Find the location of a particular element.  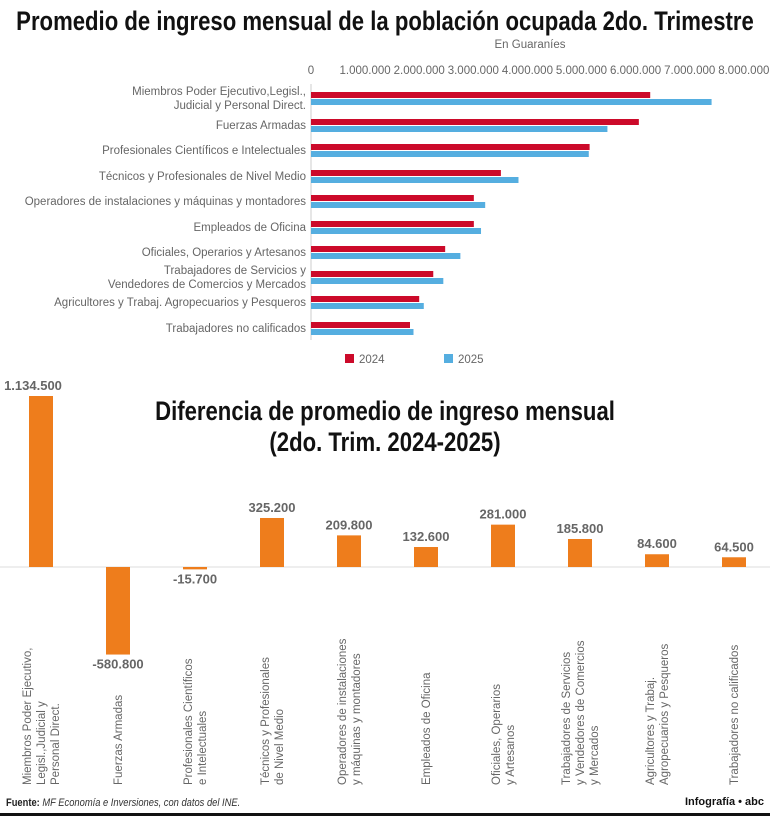

category-label-2: e Intelectuales is located at coordinates (203, 748).